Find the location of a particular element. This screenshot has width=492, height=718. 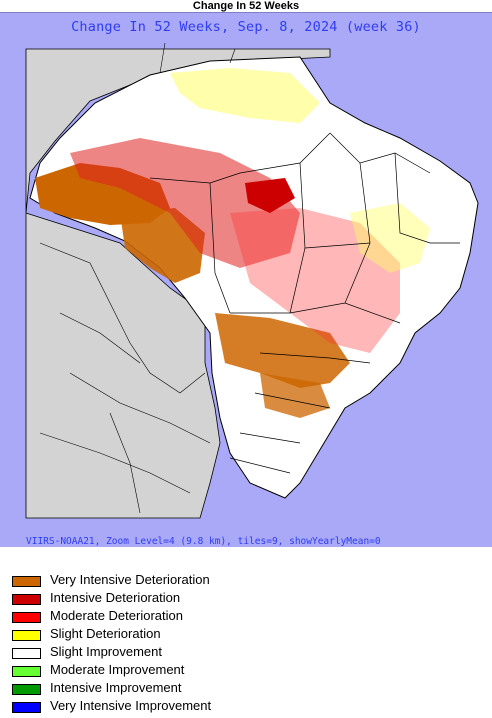

legend-label: Moderate Improvement is located at coordinates (117, 669).